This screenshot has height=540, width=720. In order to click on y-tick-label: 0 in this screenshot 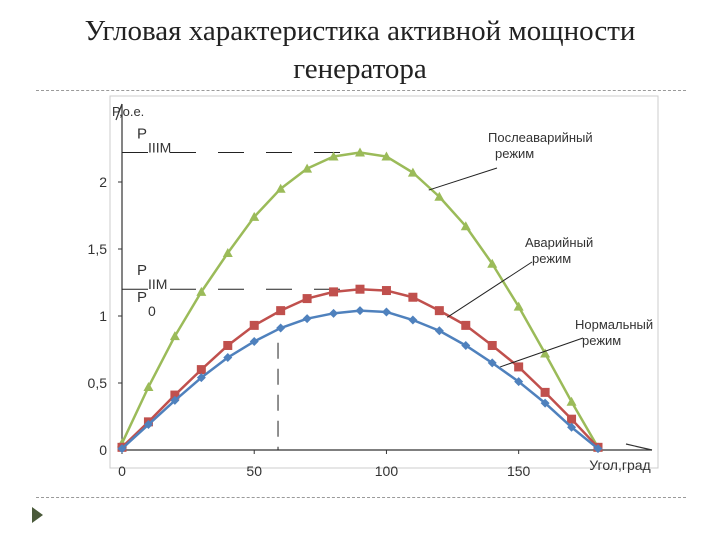, I will do `click(103, 450)`.